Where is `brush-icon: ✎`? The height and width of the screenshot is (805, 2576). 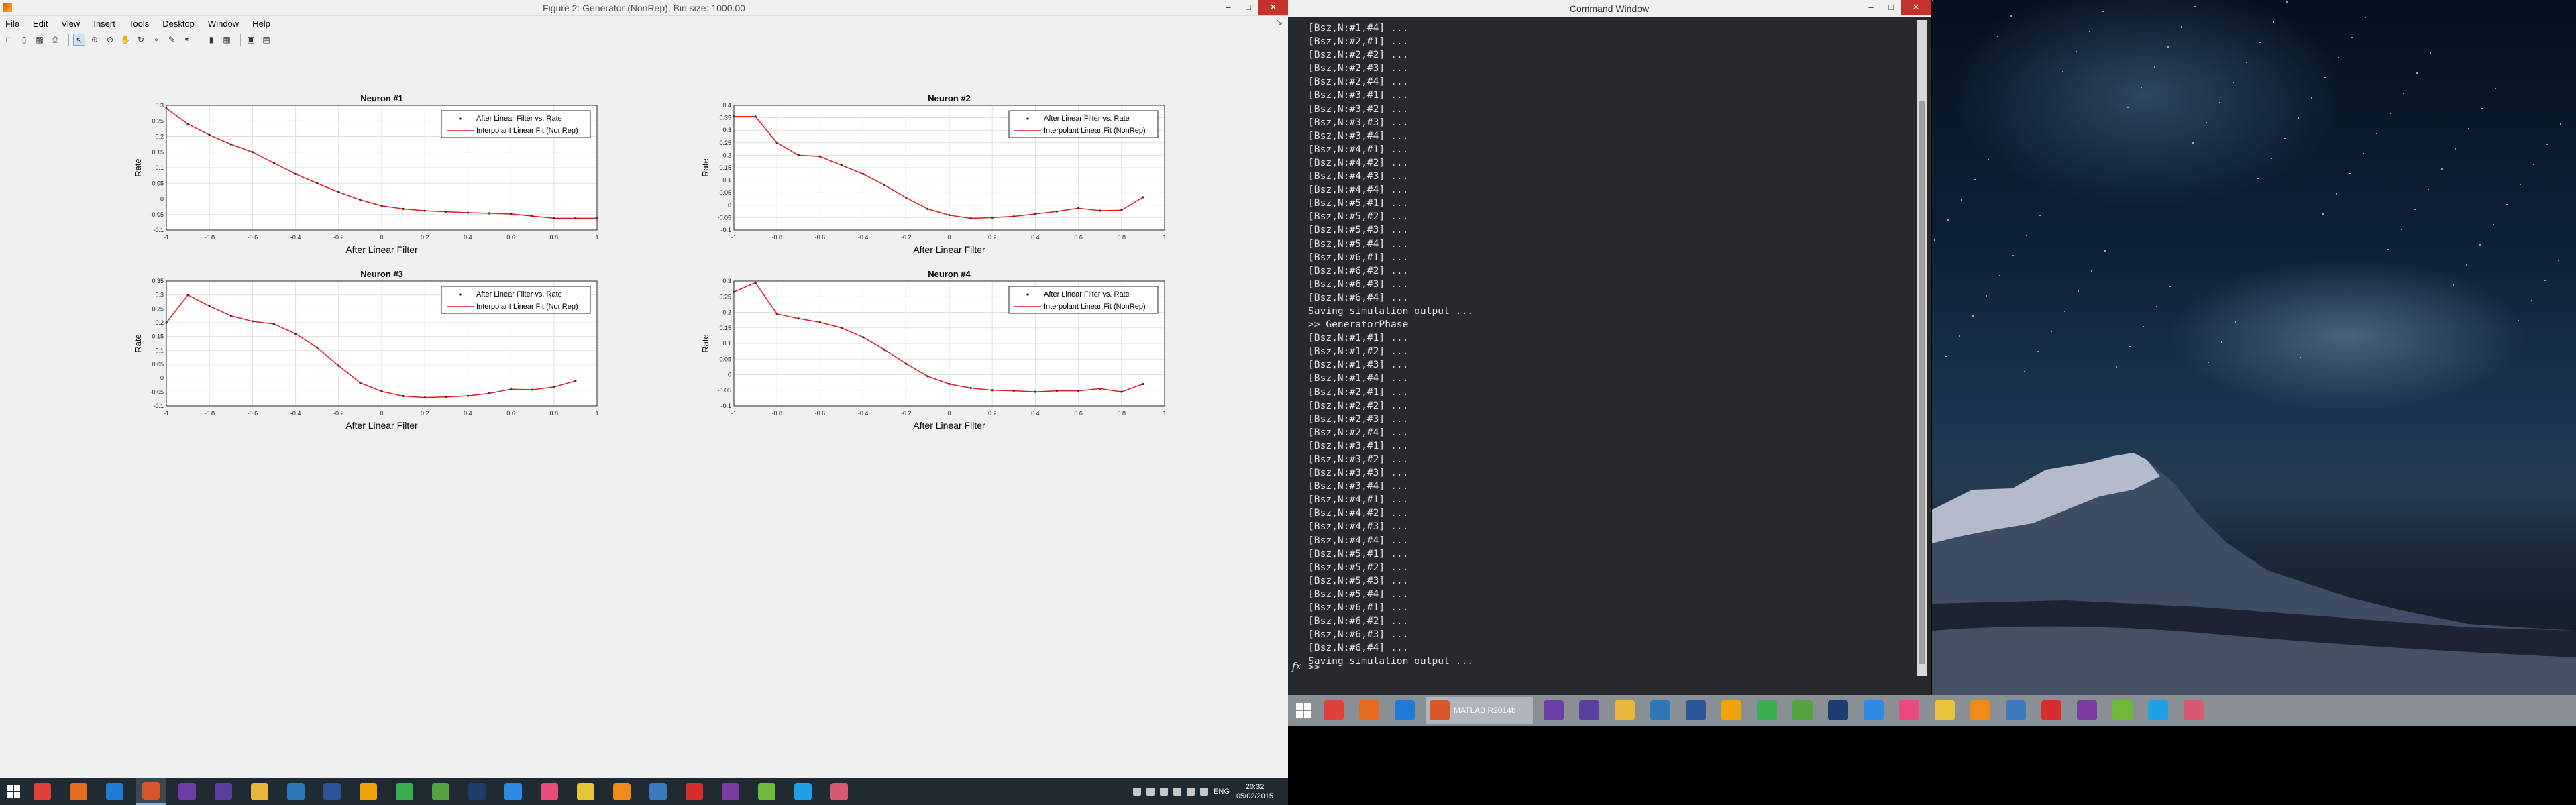
brush-icon: ✎ is located at coordinates (172, 39).